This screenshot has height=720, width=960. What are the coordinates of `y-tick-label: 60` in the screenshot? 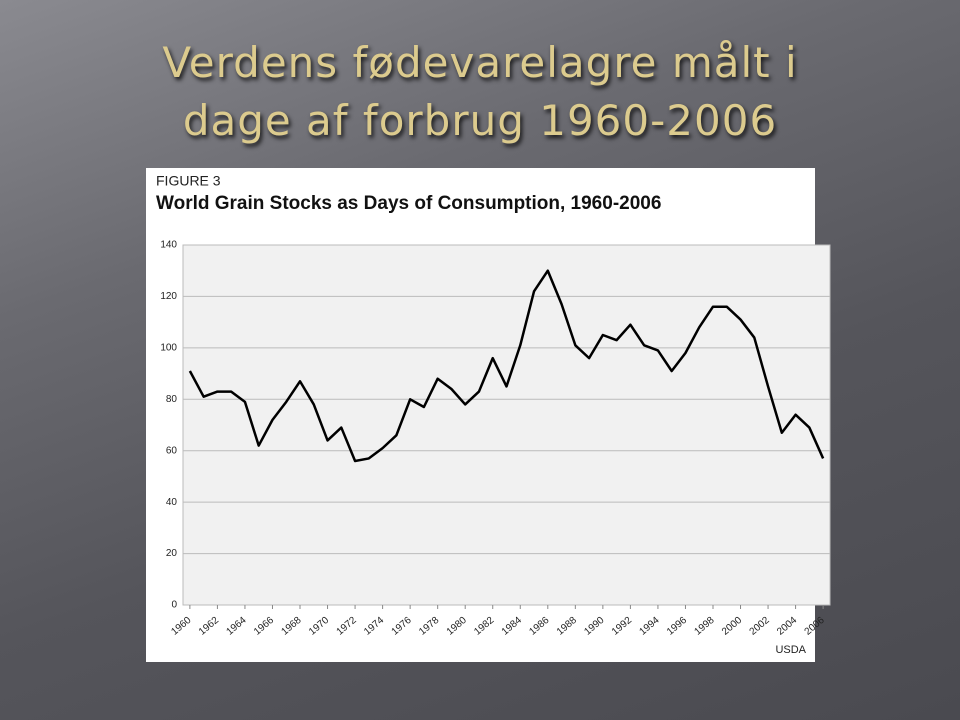 It's located at (172, 450).